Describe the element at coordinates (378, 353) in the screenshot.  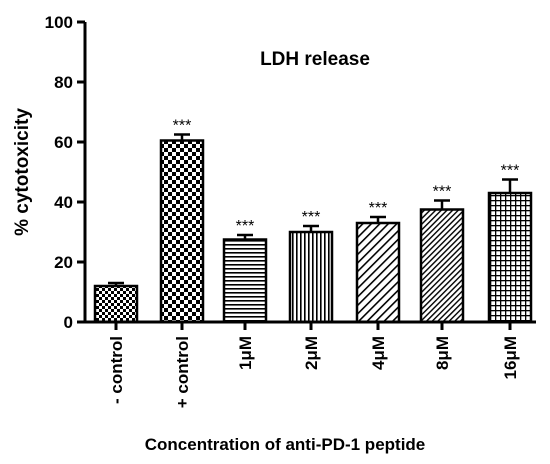
I see `x-tick-label: 4μM` at that location.